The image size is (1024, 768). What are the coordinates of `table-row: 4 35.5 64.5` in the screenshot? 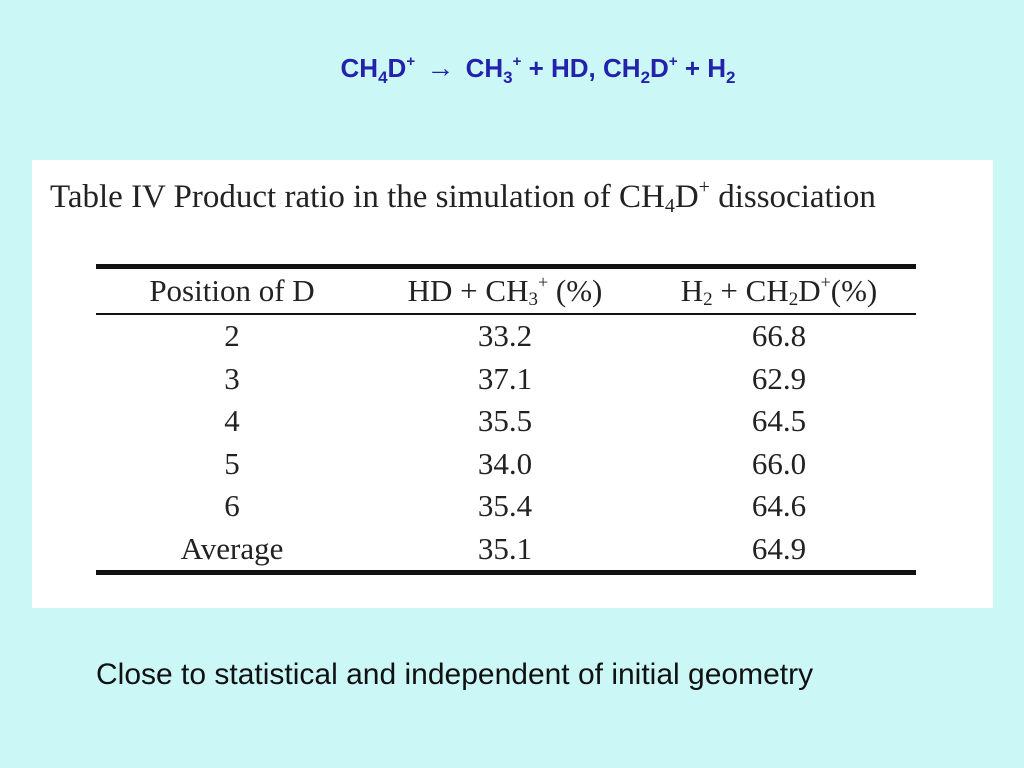 It's located at (506, 421).